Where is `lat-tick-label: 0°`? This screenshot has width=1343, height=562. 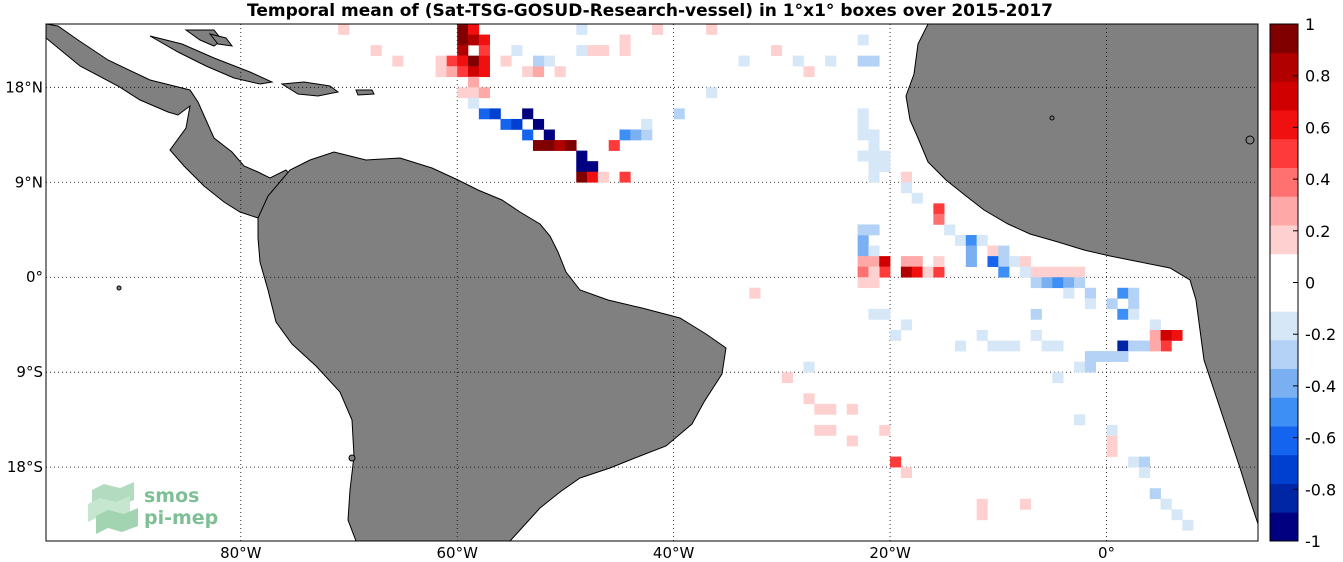 lat-tick-label: 0° is located at coordinates (34, 277).